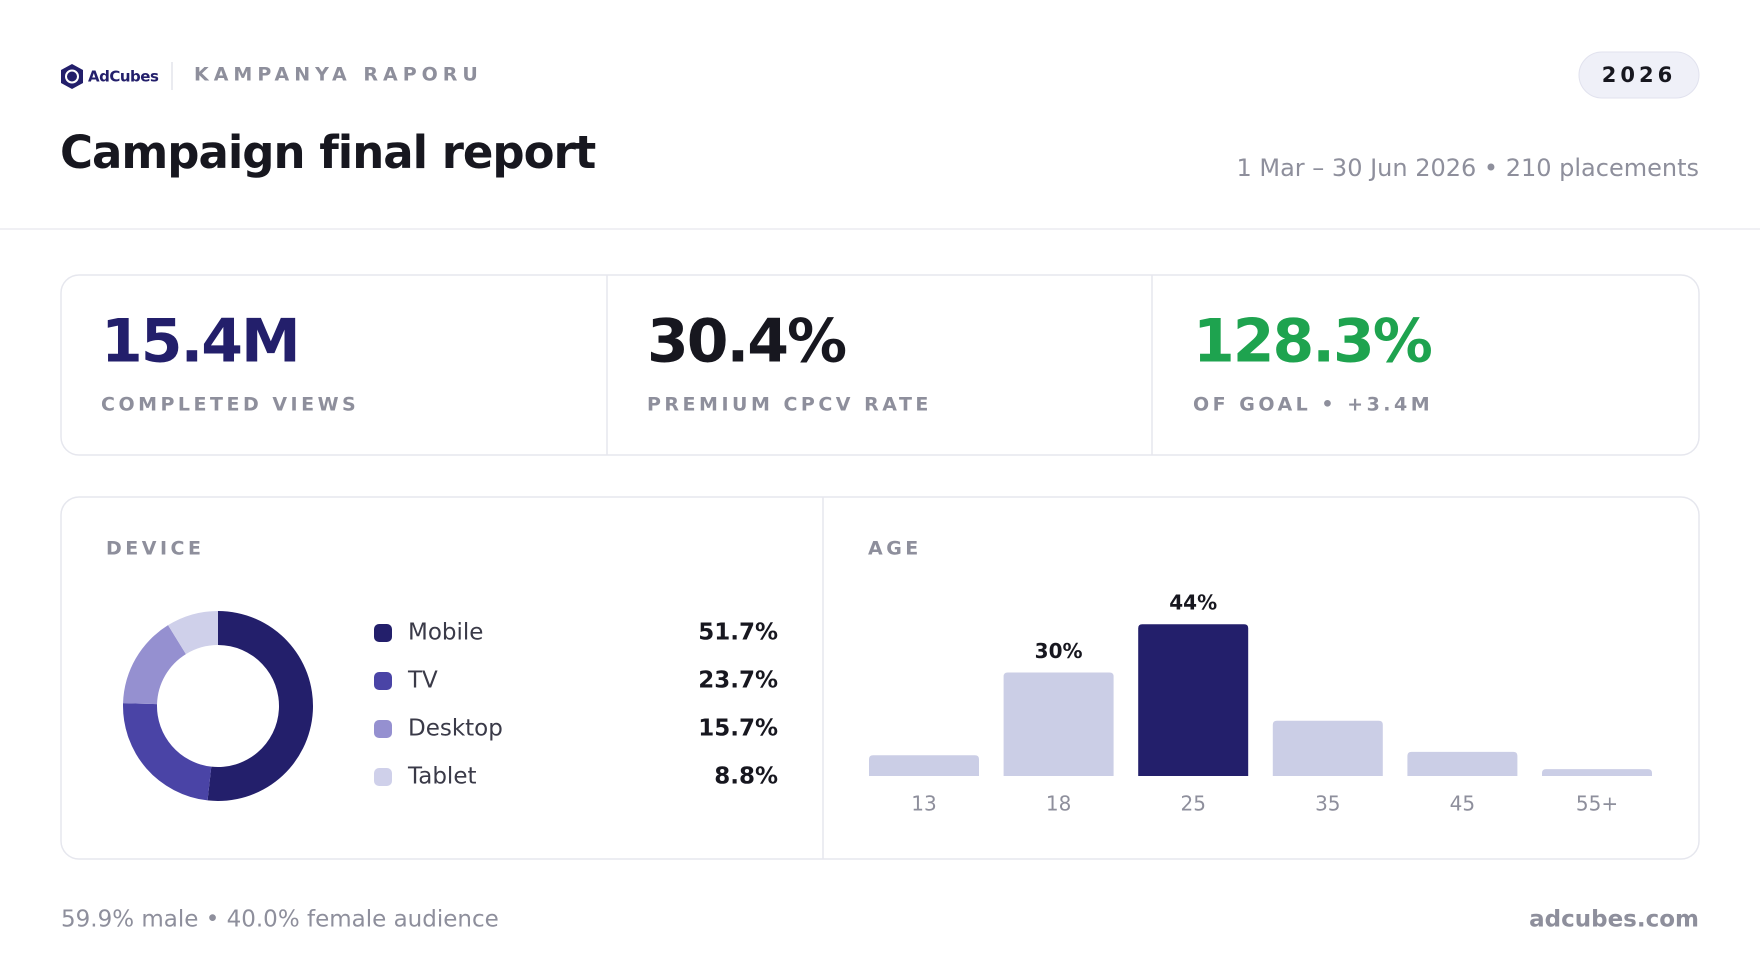 The image size is (1760, 980). Describe the element at coordinates (338, 75) in the screenshot. I see `section-label: KAMPANYA RAPORU` at that location.